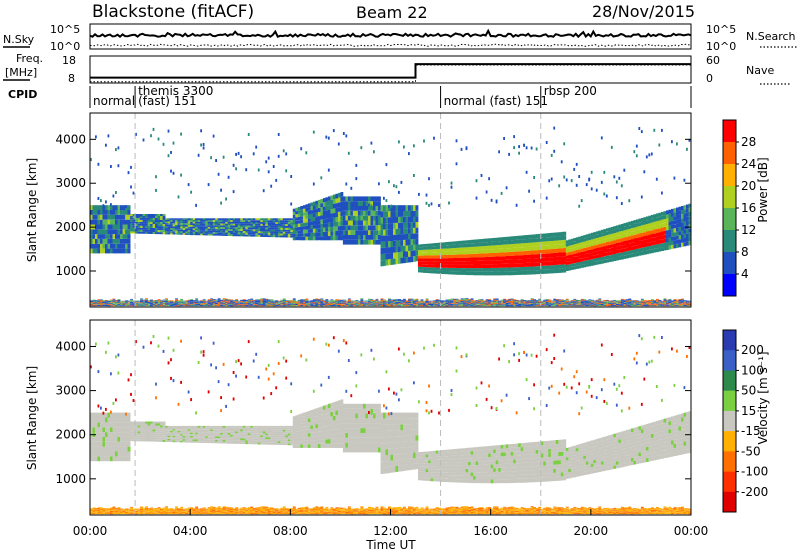 This screenshot has height=554, width=800. What do you see at coordinates (69, 60) in the screenshot?
I see `freq-left-tick-top: 18` at bounding box center [69, 60].